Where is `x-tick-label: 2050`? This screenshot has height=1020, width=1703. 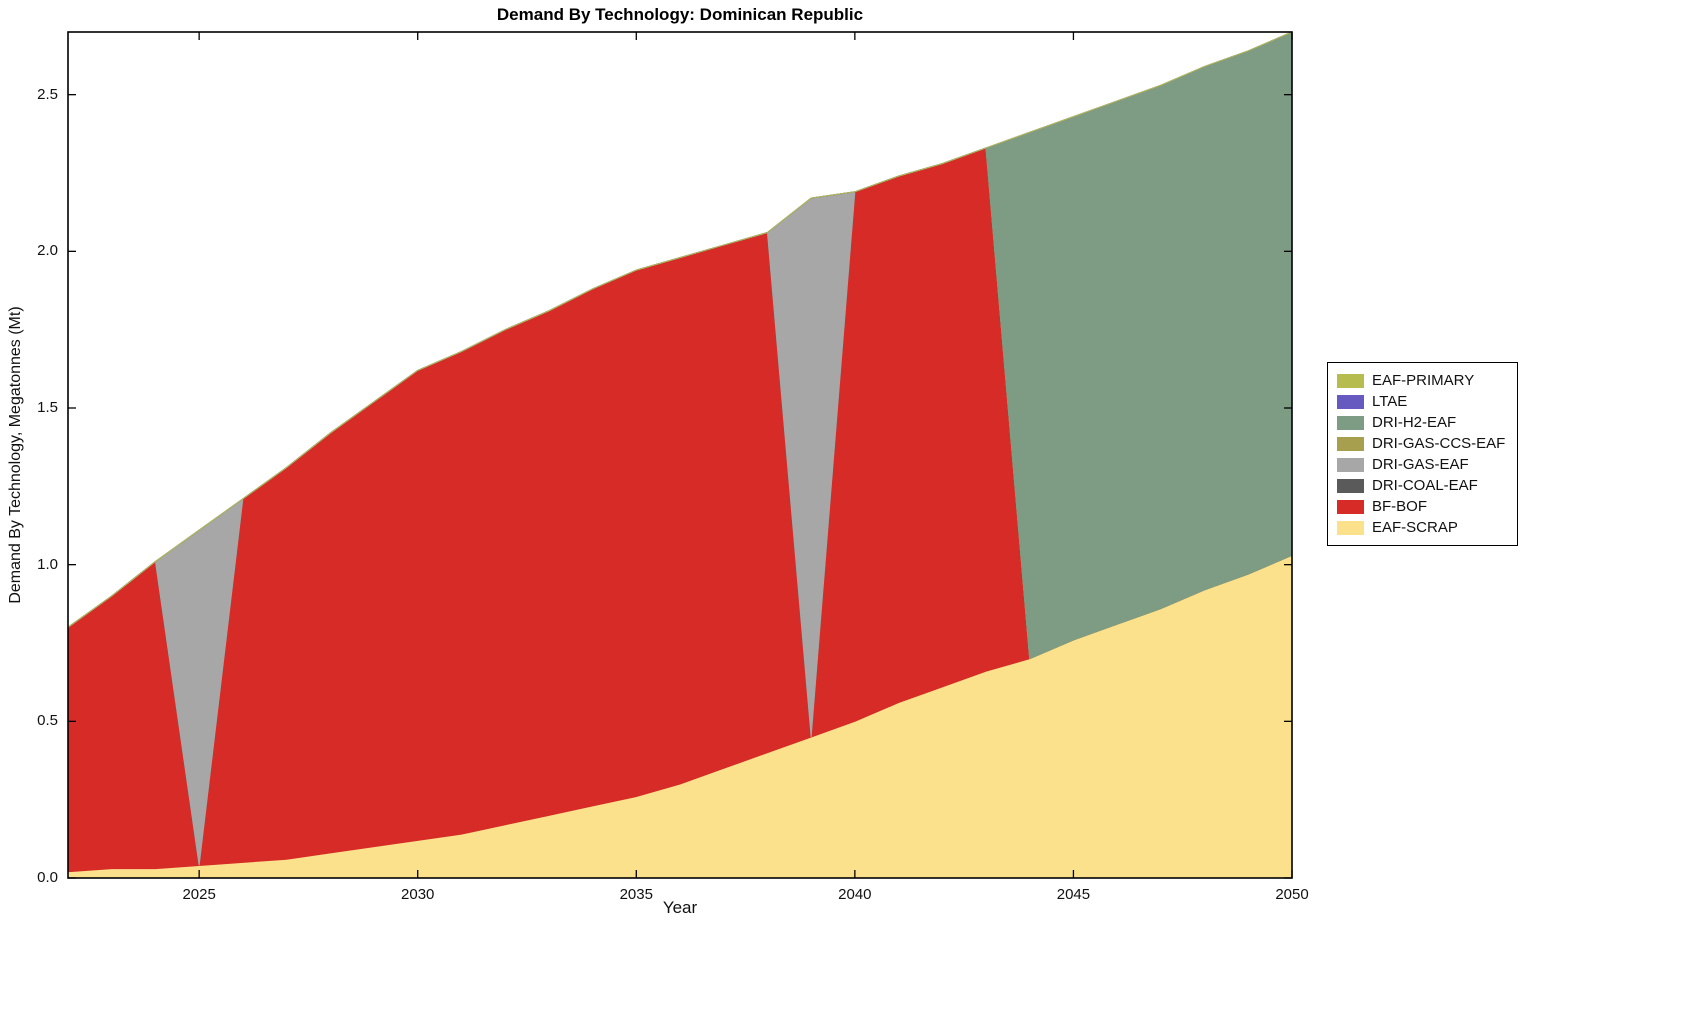
x-tick-label: 2050 is located at coordinates (1292, 894).